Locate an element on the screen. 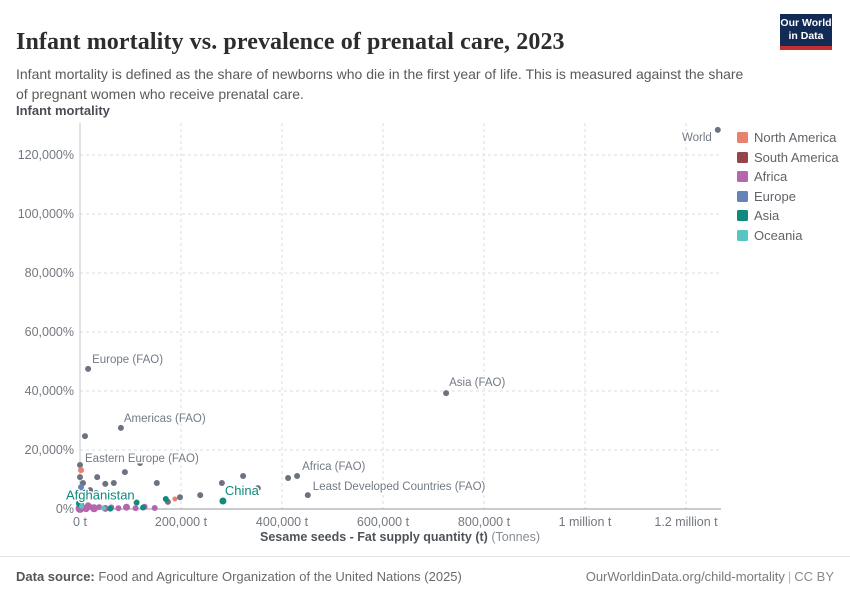 The image size is (850, 600). y-tick-label: 120,000% is located at coordinates (46, 155).